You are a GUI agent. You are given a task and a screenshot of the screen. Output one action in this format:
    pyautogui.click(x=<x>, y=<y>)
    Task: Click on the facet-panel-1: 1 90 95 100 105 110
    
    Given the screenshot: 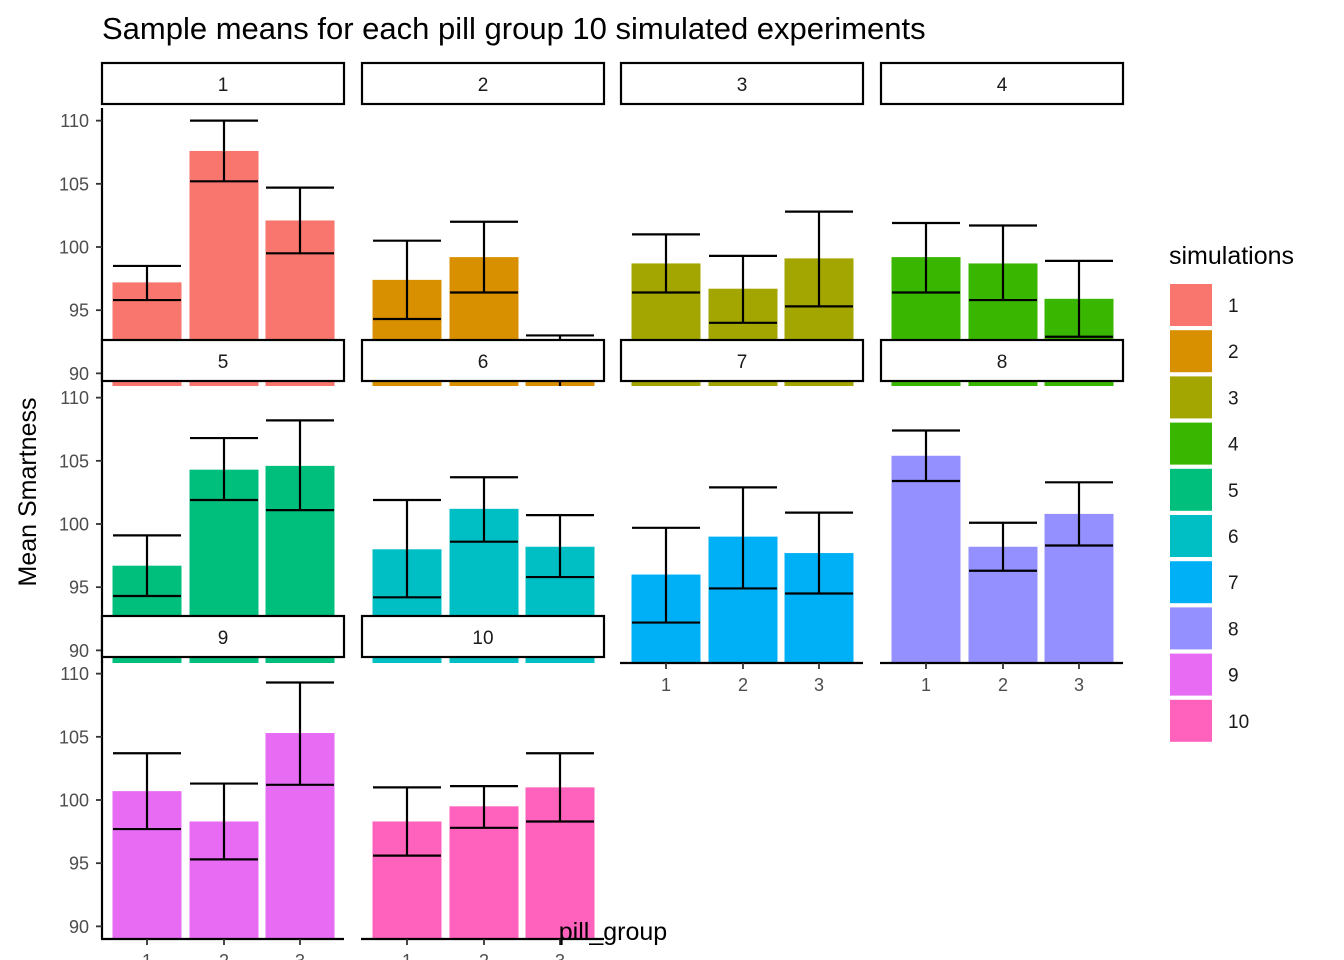 What is the action you would take?
    pyautogui.click(x=202, y=223)
    